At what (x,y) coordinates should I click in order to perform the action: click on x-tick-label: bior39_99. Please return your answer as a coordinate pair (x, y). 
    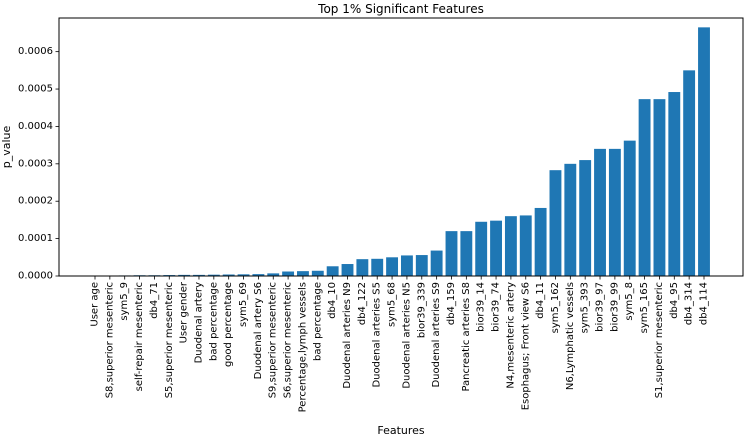
    Looking at the image, I should click on (614, 307).